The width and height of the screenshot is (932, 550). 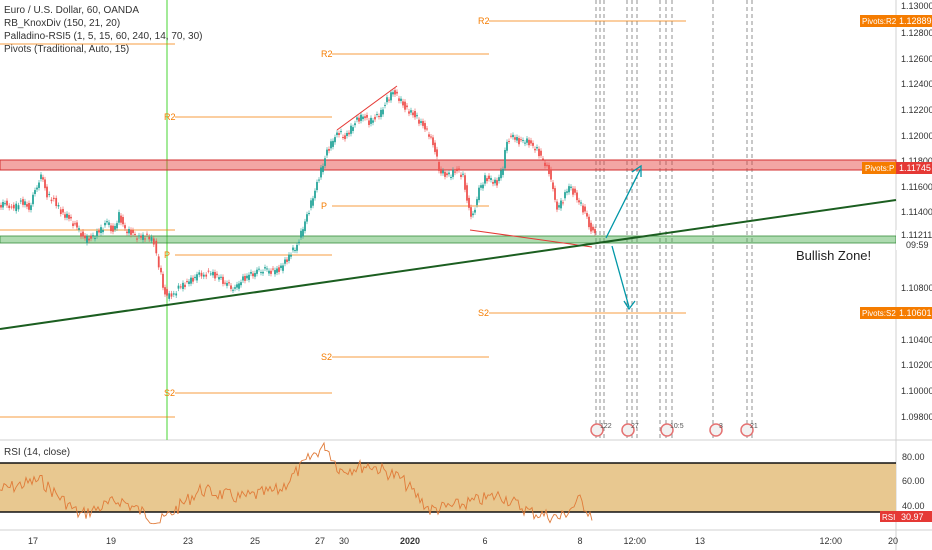 I want to click on indicator-pivots: Pivots (Traditional, Auto, 15), so click(x=67, y=49).